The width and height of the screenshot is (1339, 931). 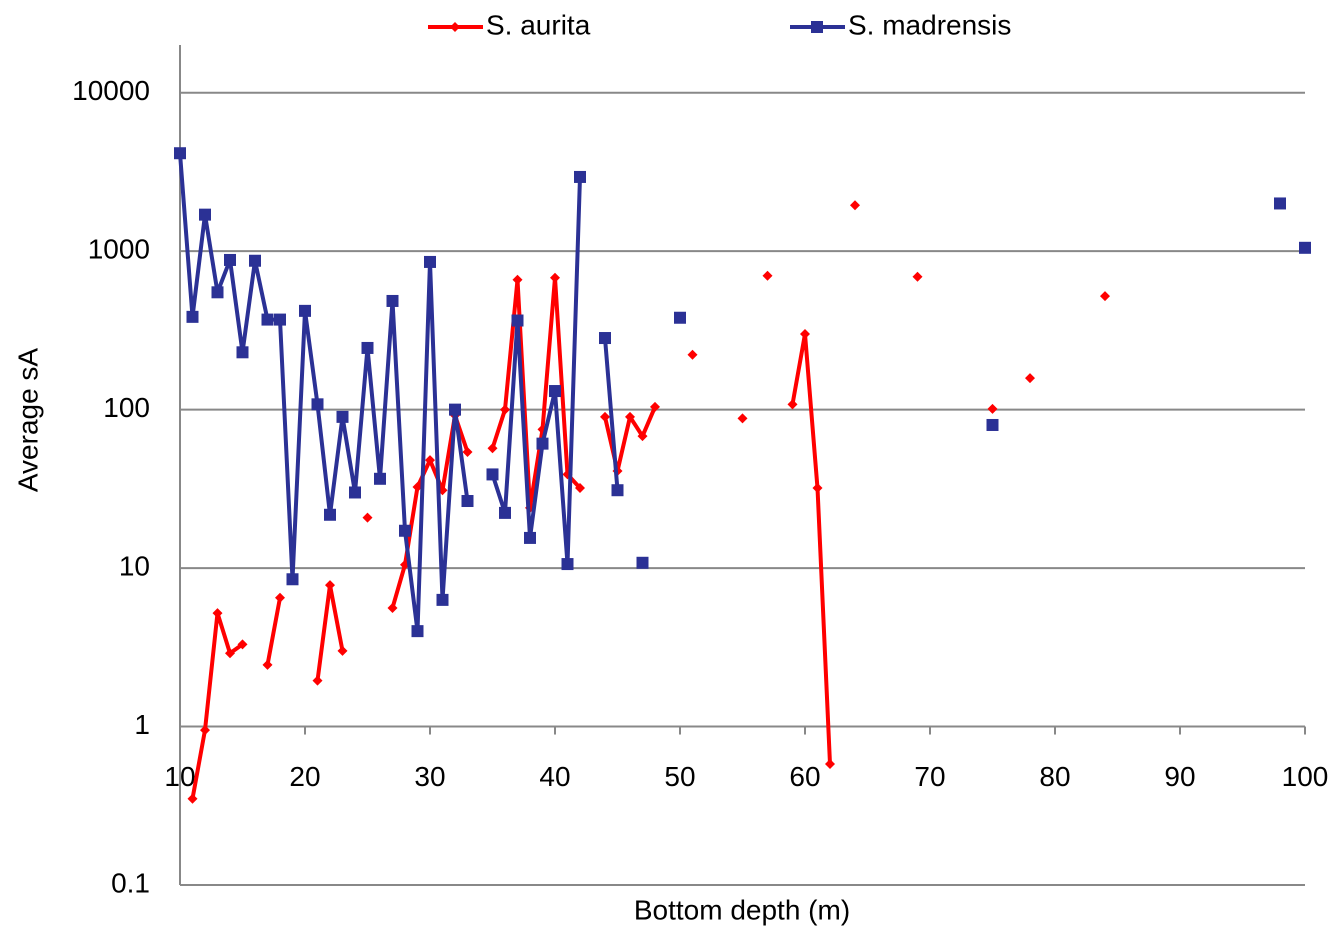 What do you see at coordinates (27, 420) in the screenshot?
I see `y-axis-title: Average sA` at bounding box center [27, 420].